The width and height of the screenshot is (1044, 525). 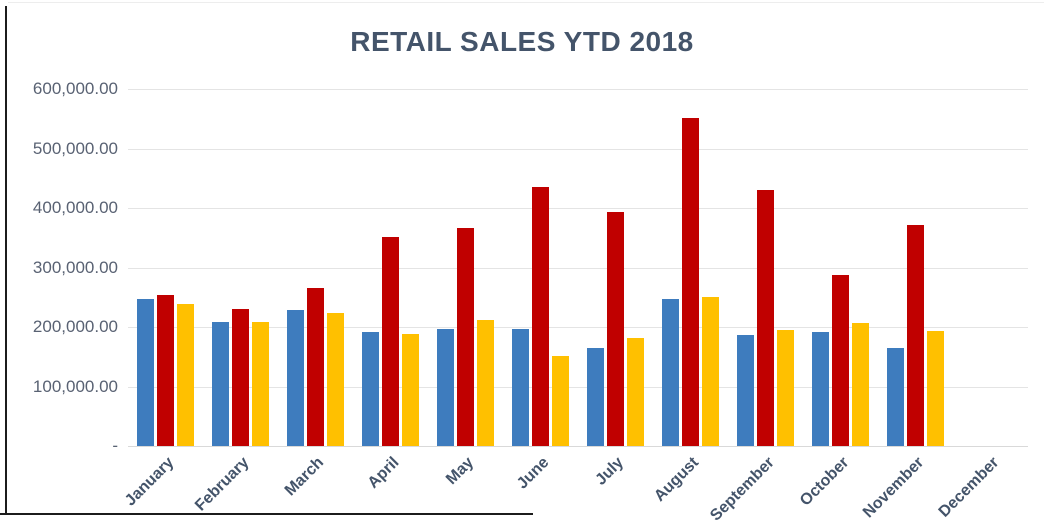 I want to click on bar-january-red-series, so click(x=165, y=370).